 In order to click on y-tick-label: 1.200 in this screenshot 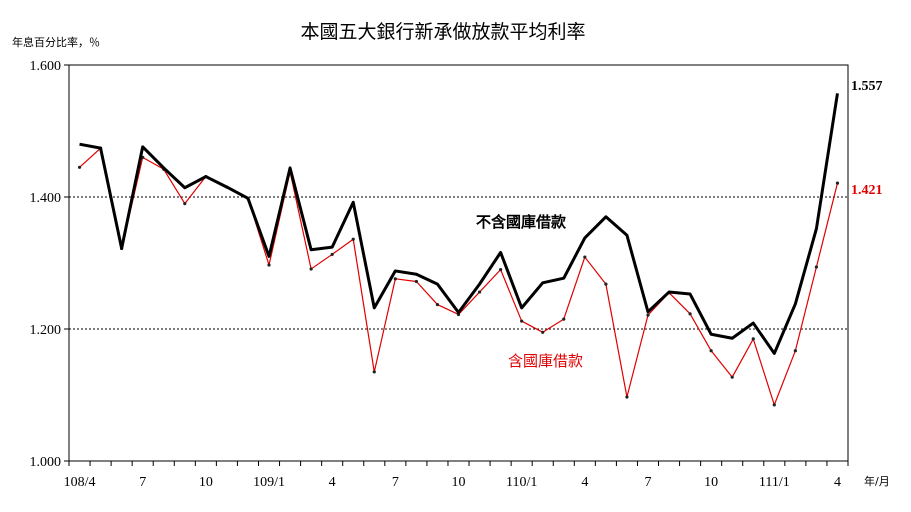, I will do `click(46, 330)`.